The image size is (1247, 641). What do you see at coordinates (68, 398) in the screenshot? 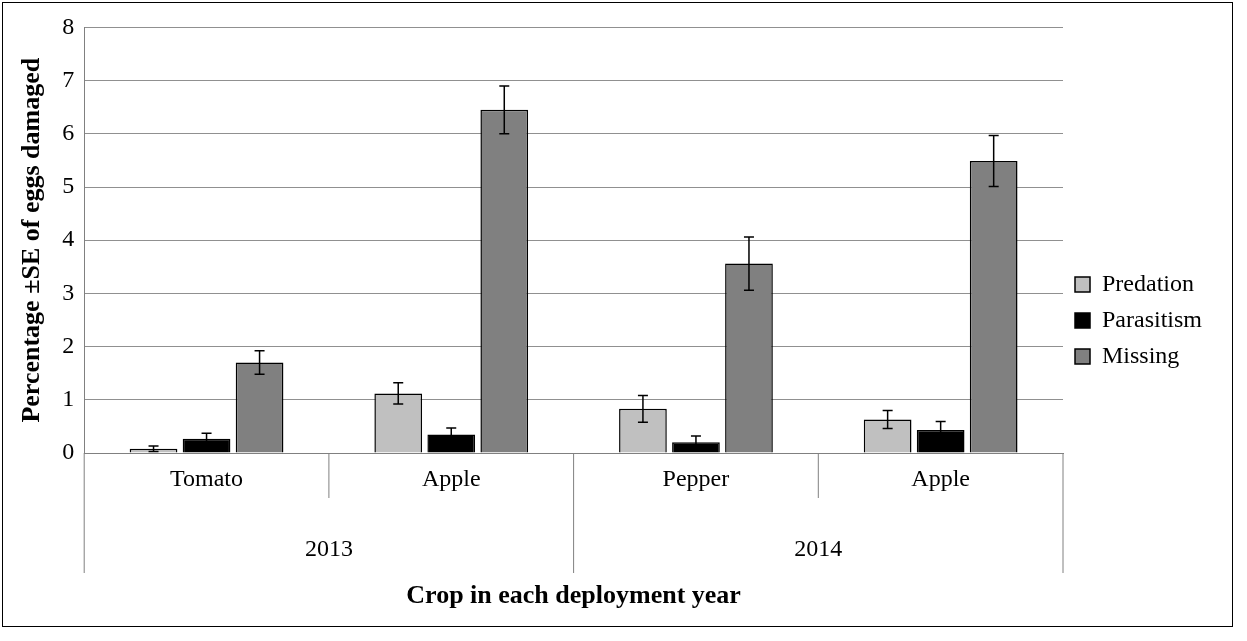
I see `y-tick-label: 1` at bounding box center [68, 398].